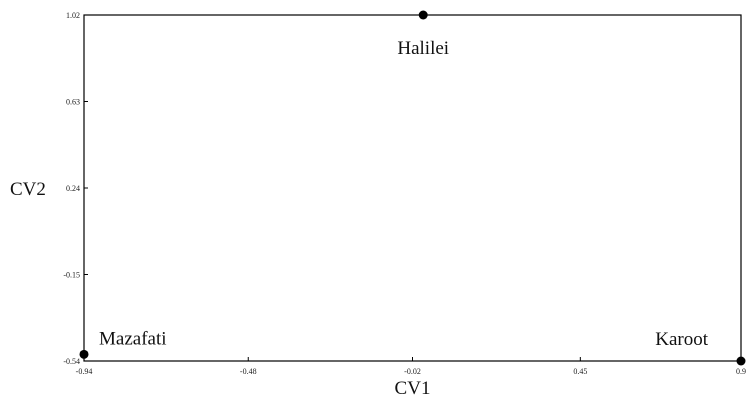 This screenshot has width=747, height=403. I want to click on x-axis-ticks: -0.94 -0.48 -0.02 0.45 0.9, so click(411, 366).